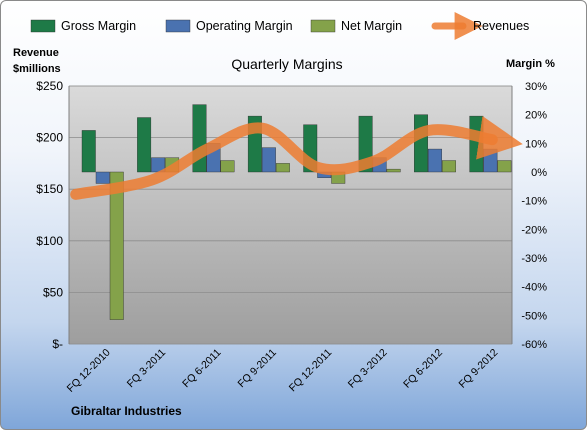 This screenshot has height=430, width=587. I want to click on x-tick-label: FQ 9-2012, so click(478, 369).